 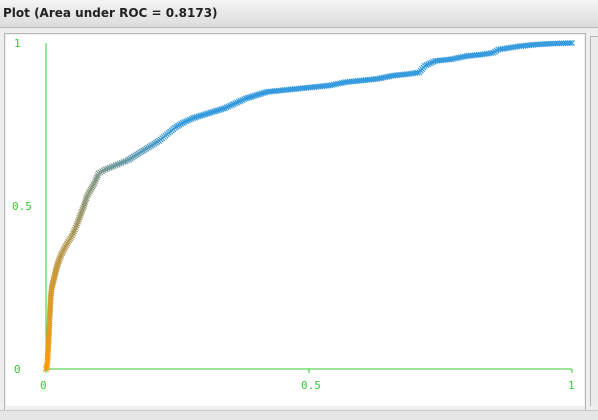 What do you see at coordinates (110, 13) in the screenshot?
I see `plot-title: Plot (Area under ROC = 0.8173)` at bounding box center [110, 13].